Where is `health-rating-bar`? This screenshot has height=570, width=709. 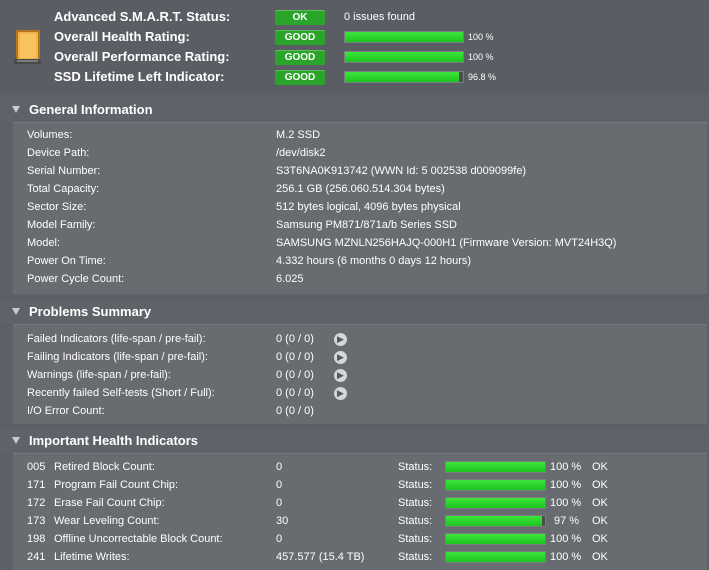 health-rating-bar is located at coordinates (404, 37).